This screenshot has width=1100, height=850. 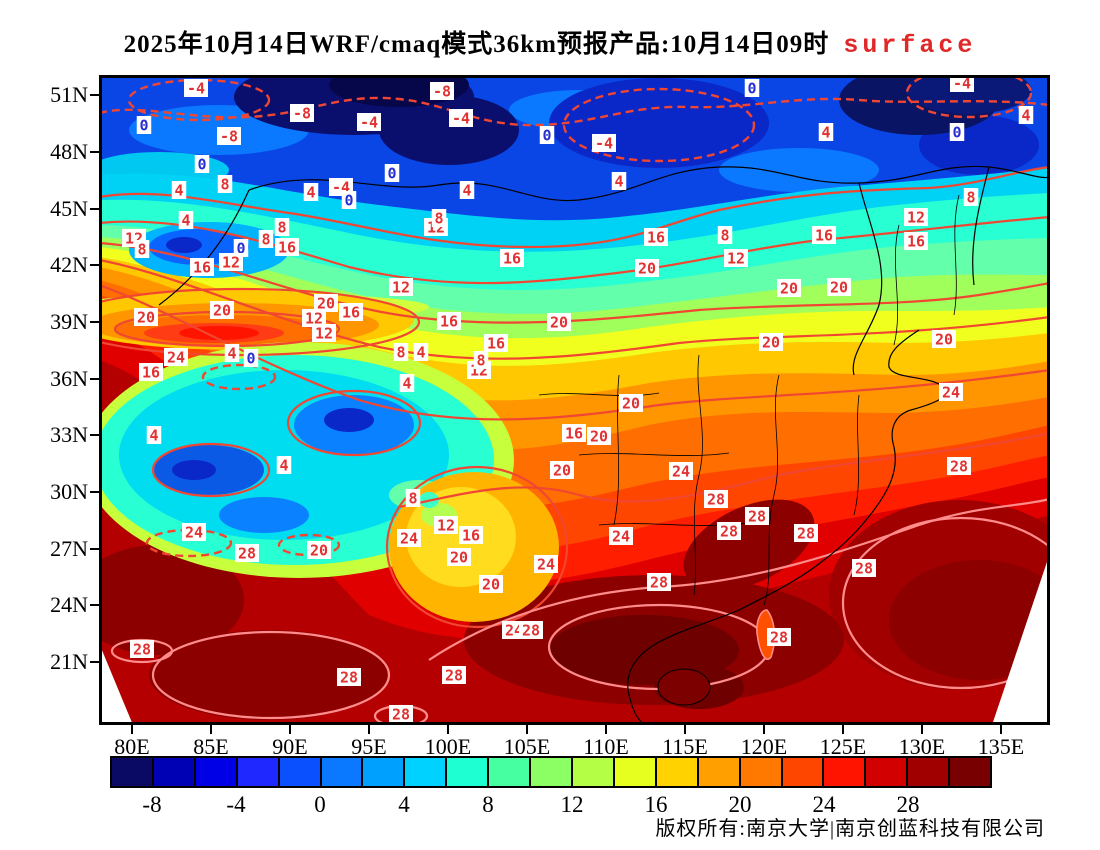 What do you see at coordinates (236, 804) in the screenshot?
I see `colorbar-tick--4: -4` at bounding box center [236, 804].